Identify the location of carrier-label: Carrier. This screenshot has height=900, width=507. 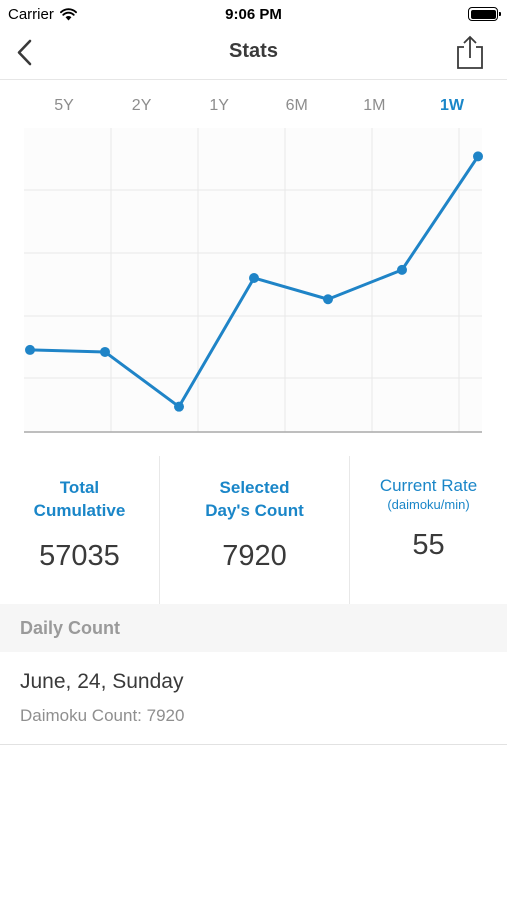
(31, 14).